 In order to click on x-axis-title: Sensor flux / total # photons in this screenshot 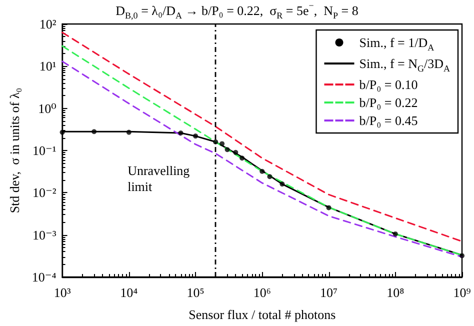, I will do `click(262, 314)`.